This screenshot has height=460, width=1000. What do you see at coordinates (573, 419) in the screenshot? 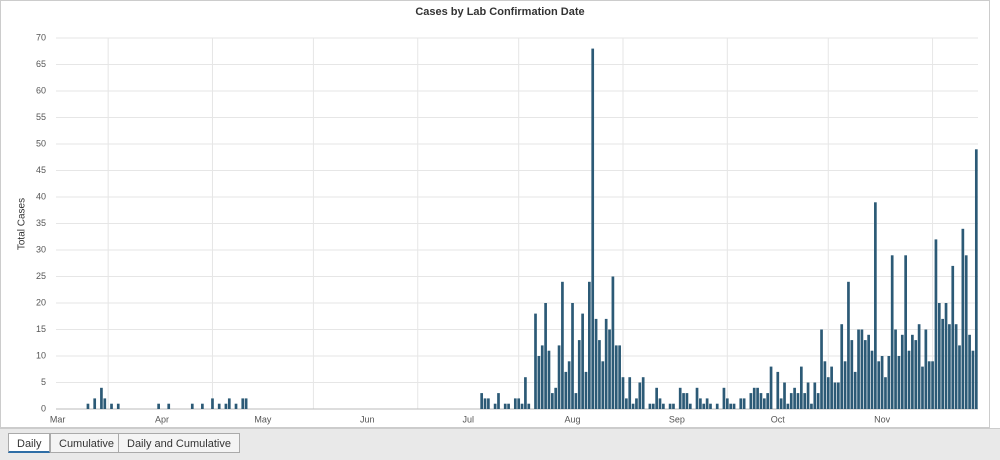
I see `x-tick-label: Aug` at bounding box center [573, 419].